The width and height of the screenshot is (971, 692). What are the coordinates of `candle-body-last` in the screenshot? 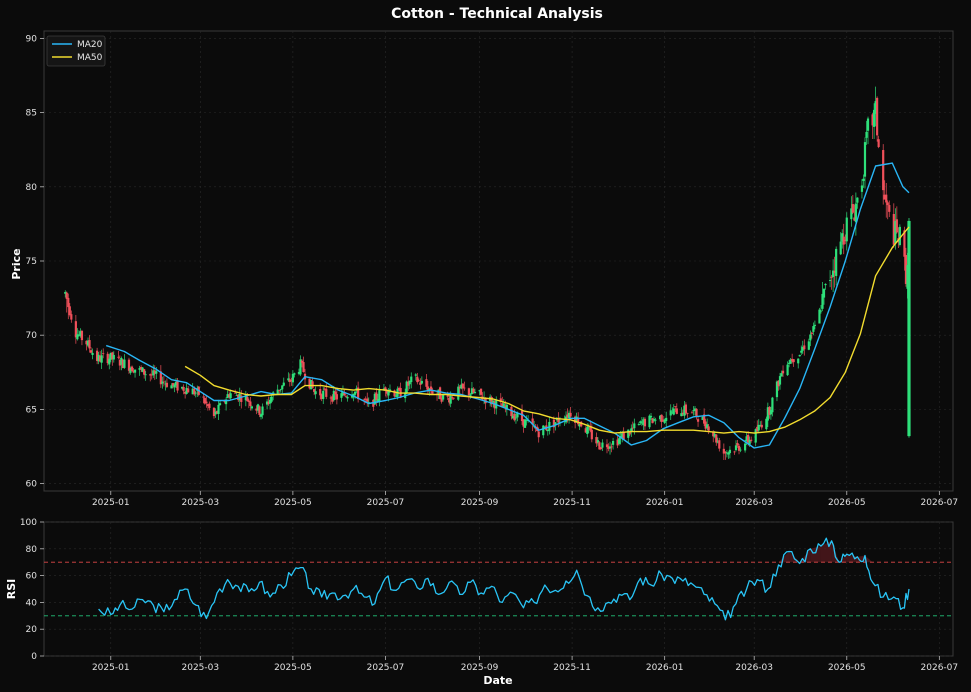 It's located at (909, 328).